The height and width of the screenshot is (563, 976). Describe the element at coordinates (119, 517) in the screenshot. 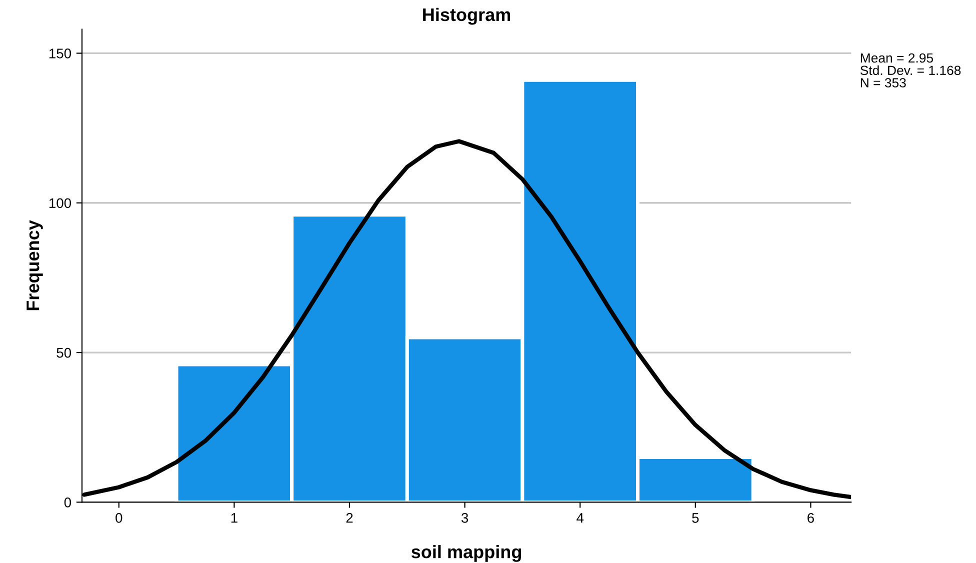

I see `x-tick-label: 0` at that location.